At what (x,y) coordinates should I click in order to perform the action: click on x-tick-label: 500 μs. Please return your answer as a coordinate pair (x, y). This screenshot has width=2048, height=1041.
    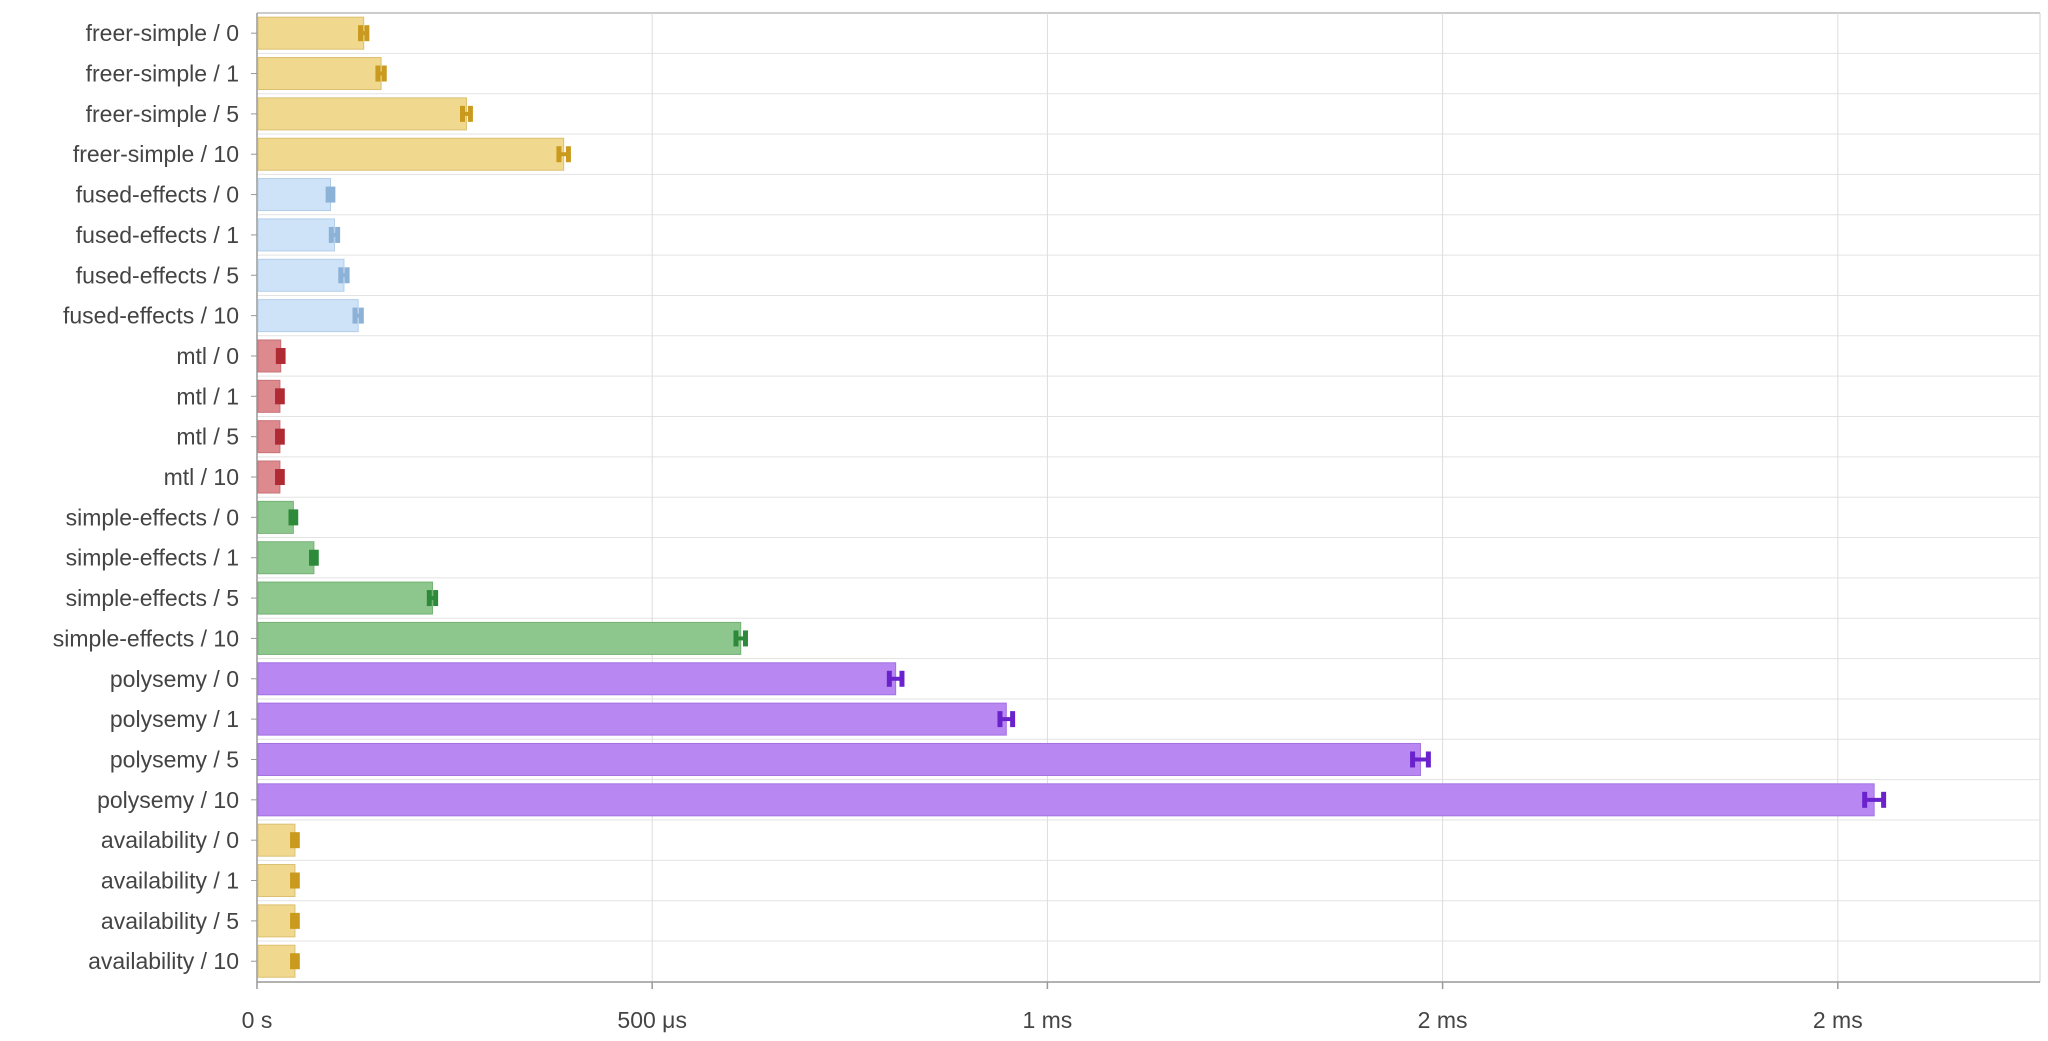
    Looking at the image, I should click on (652, 1020).